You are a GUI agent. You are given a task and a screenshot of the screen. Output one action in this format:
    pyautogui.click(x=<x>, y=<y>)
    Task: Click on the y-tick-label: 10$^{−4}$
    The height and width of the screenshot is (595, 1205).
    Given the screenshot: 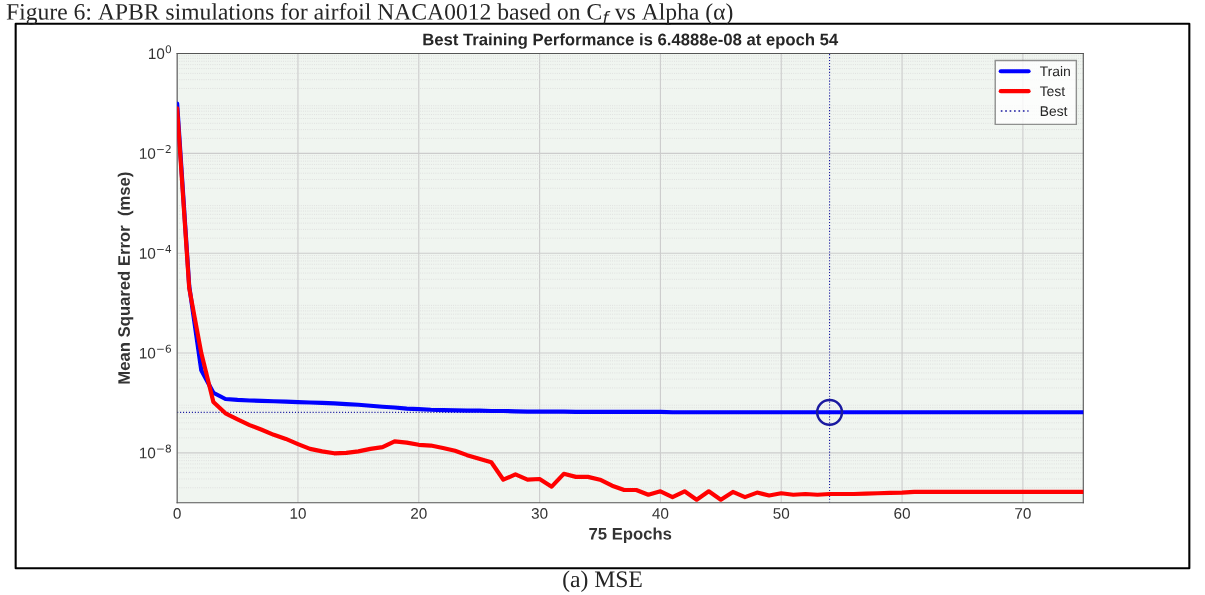 What is the action you would take?
    pyautogui.click(x=155, y=251)
    